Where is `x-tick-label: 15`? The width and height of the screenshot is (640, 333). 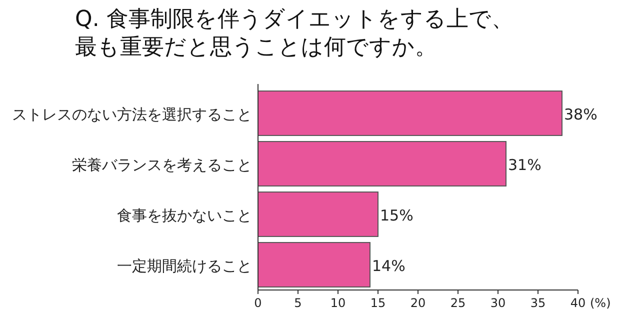 x-tick-label: 15 is located at coordinates (378, 303).